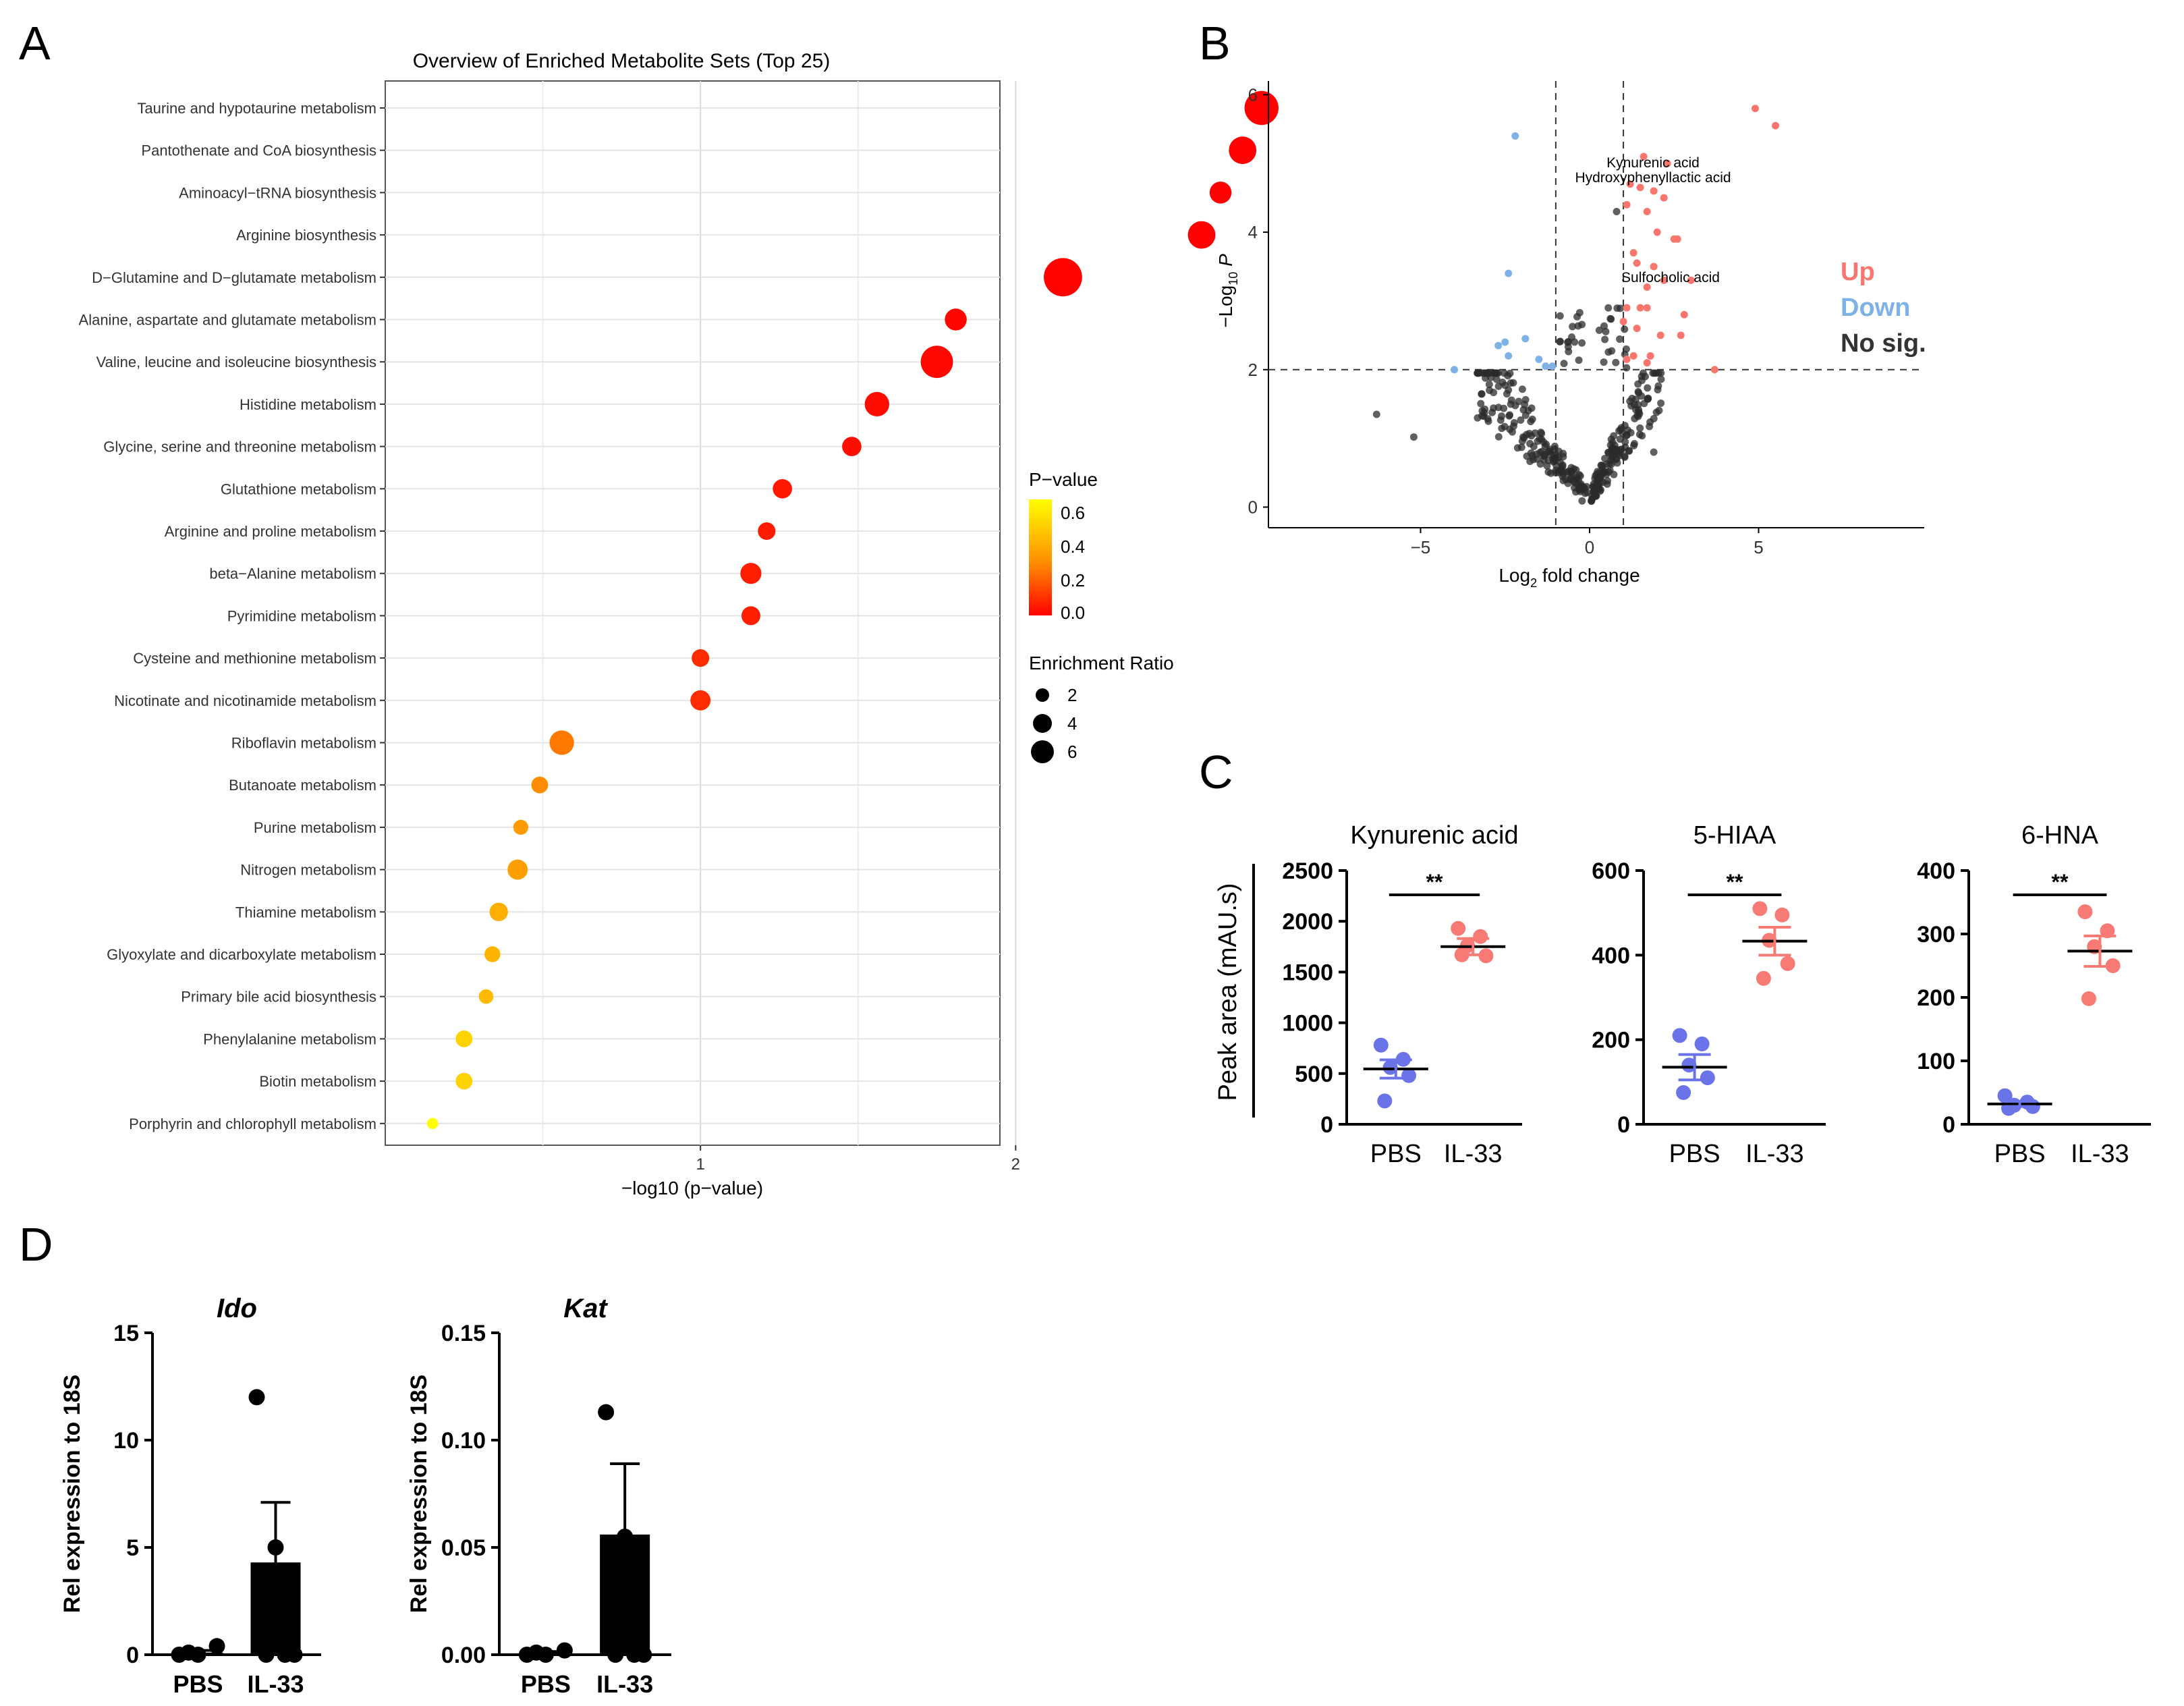 This screenshot has height=1706, width=2184. What do you see at coordinates (1858, 272) in the screenshot?
I see `legend-entry: Up` at bounding box center [1858, 272].